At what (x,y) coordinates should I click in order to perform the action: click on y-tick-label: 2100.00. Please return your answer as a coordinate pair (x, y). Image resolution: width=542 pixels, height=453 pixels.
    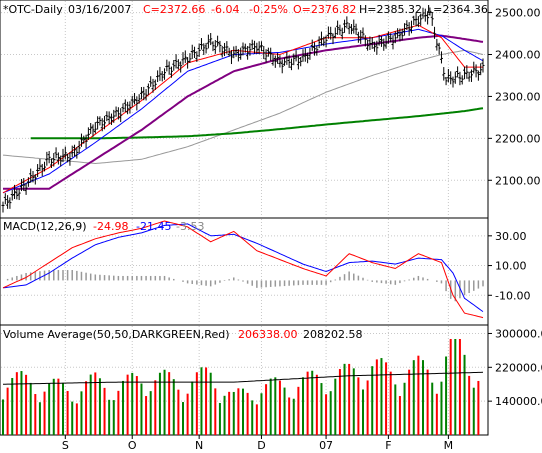
    Looking at the image, I should click on (518, 180).